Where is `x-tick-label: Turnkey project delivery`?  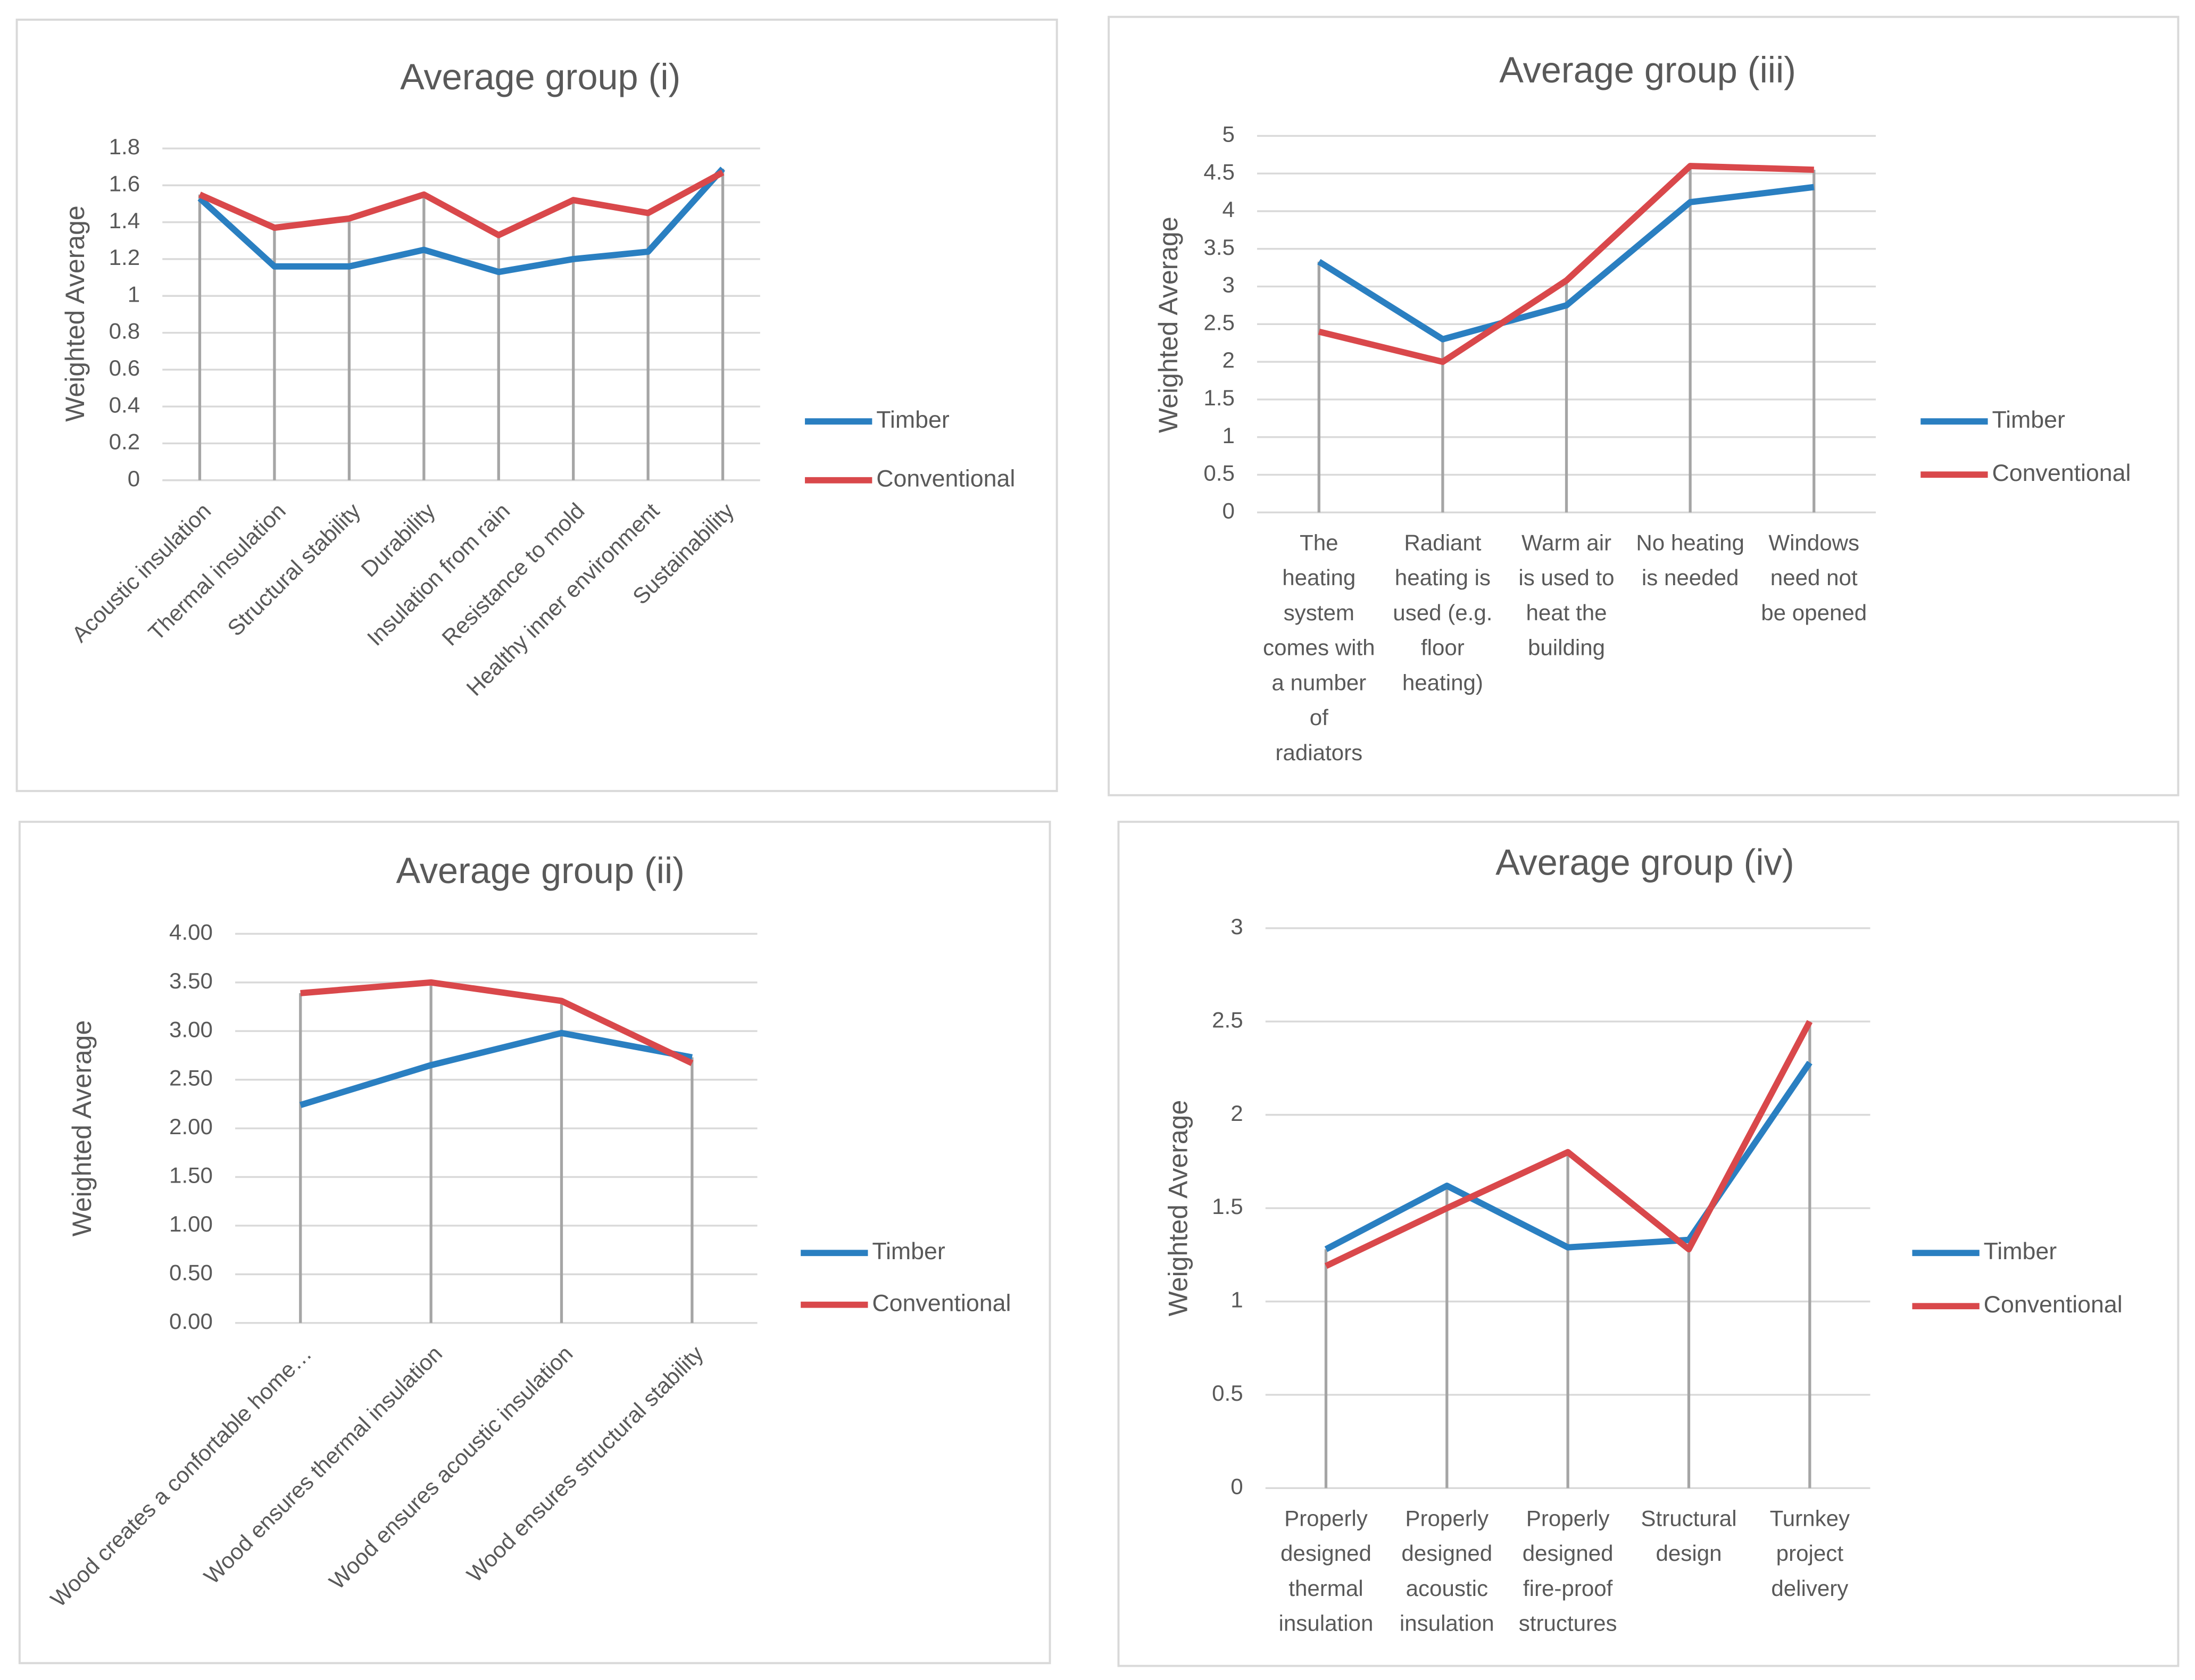
x-tick-label: Turnkey project delivery is located at coordinates (1810, 1554).